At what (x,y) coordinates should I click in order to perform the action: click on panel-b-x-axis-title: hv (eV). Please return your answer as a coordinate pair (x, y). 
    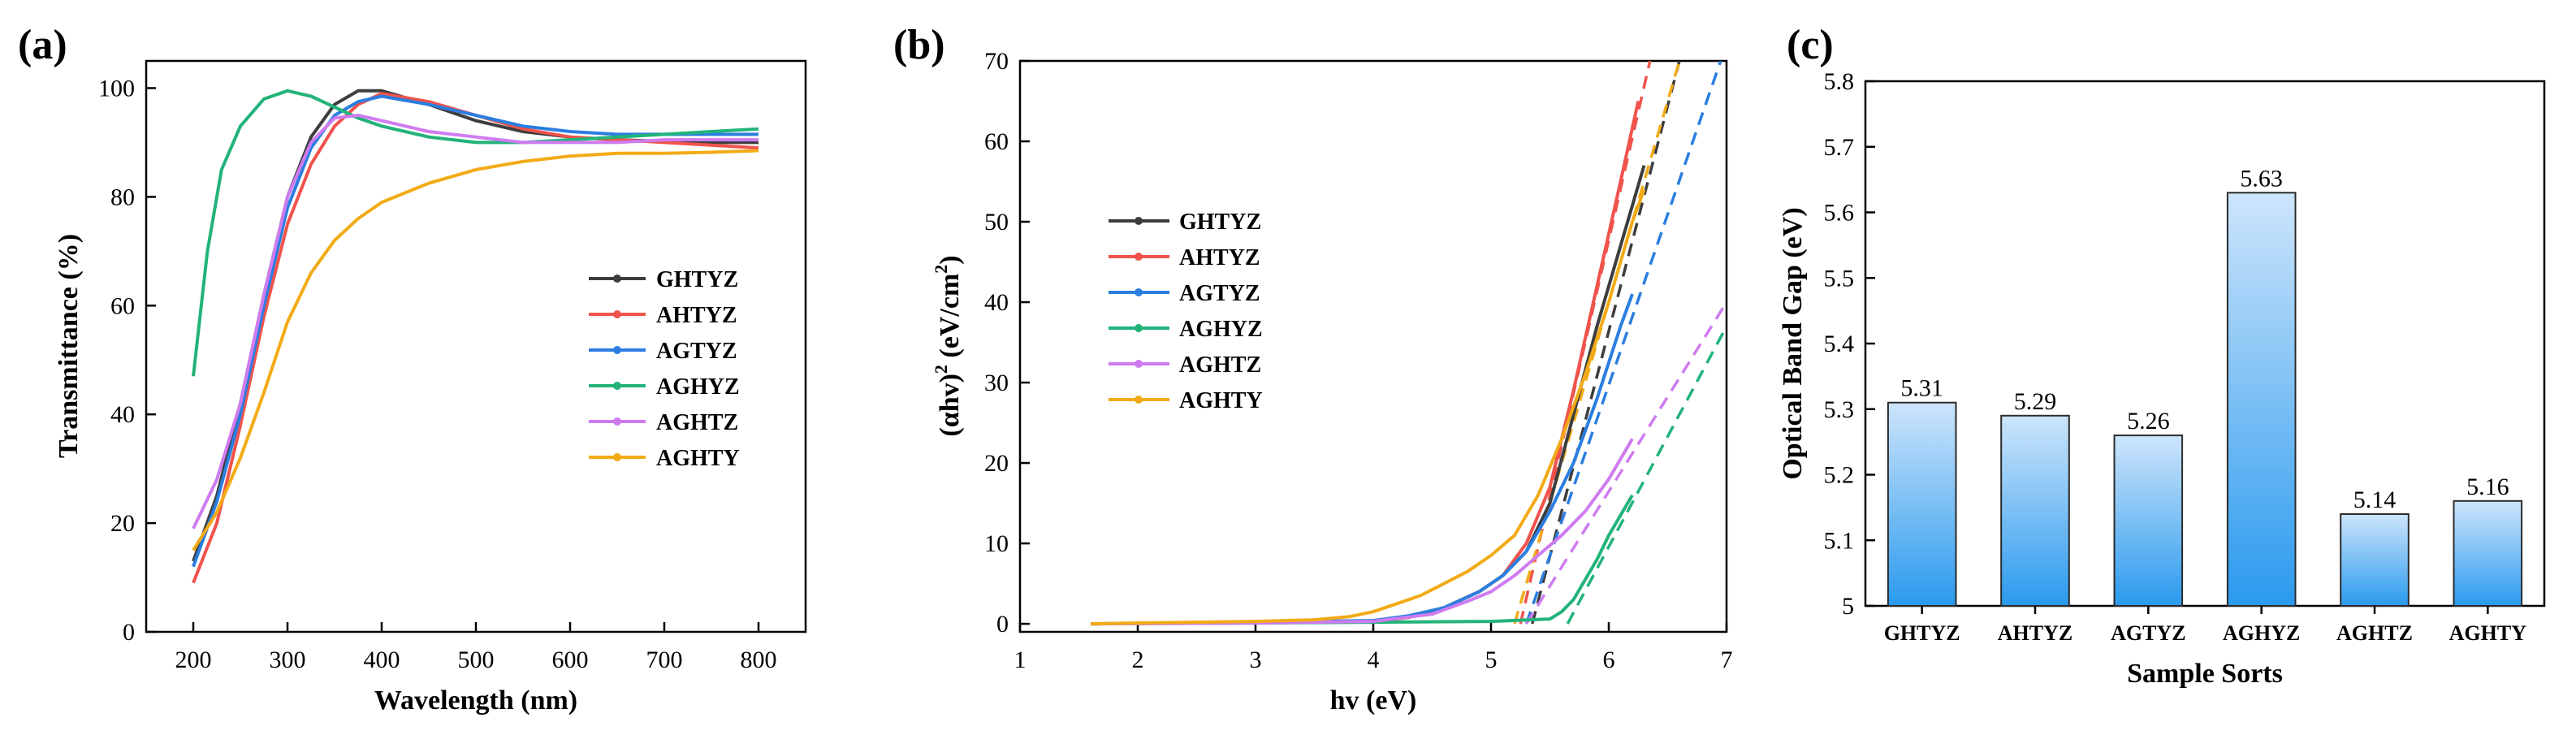
    Looking at the image, I should click on (1374, 700).